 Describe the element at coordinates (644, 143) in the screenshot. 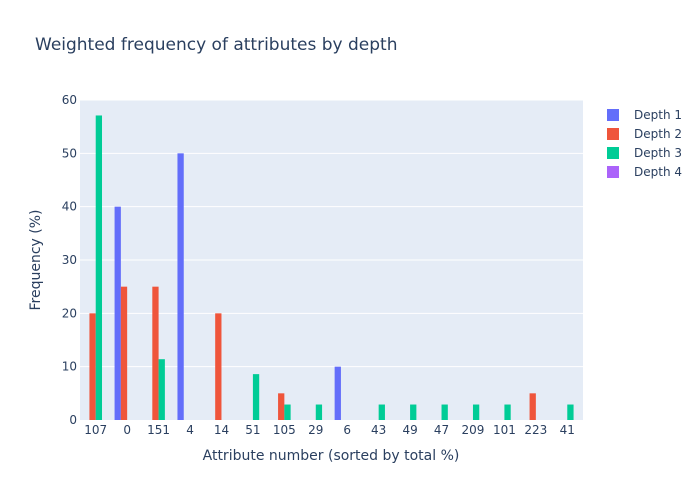

I see `legend: Depth 1 Depth 2 Depth 3 Depth 4` at that location.